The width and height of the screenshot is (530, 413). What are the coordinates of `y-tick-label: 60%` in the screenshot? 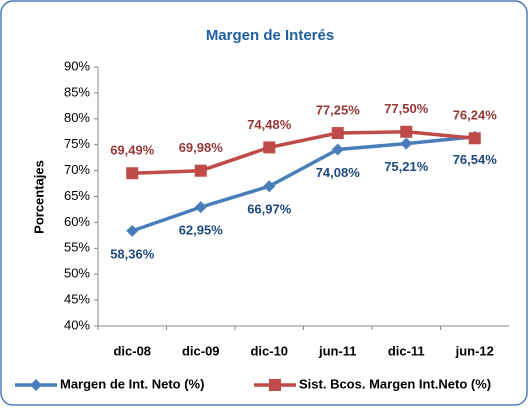 It's located at (77, 221).